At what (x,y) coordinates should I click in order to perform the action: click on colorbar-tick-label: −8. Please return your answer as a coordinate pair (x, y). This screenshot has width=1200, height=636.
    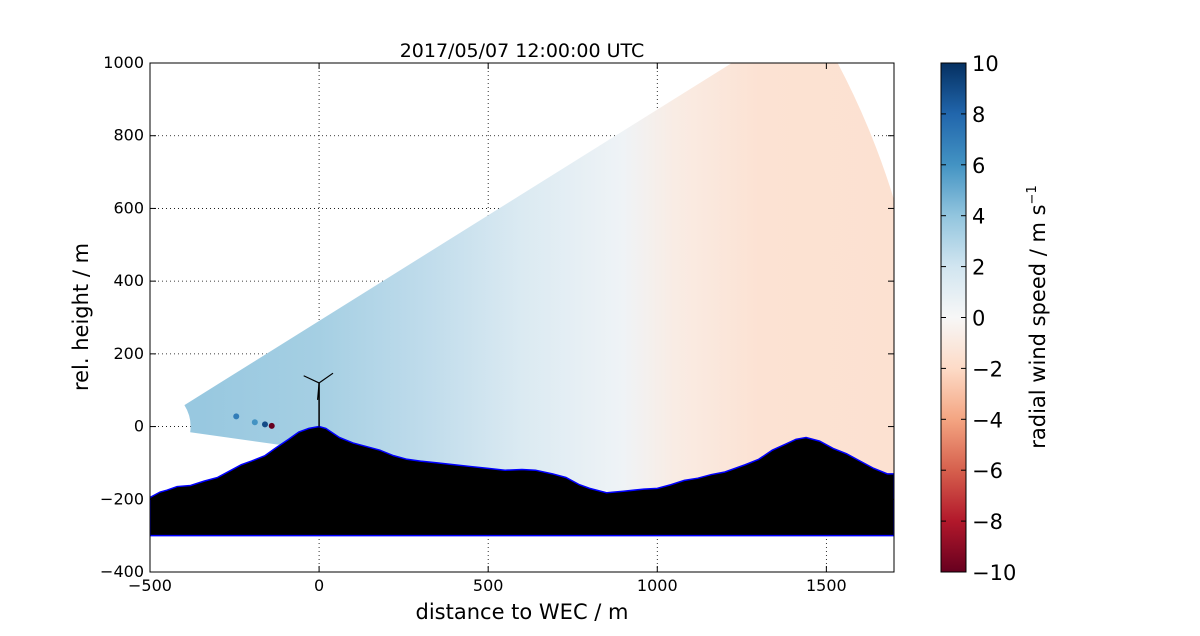
    Looking at the image, I should click on (987, 522).